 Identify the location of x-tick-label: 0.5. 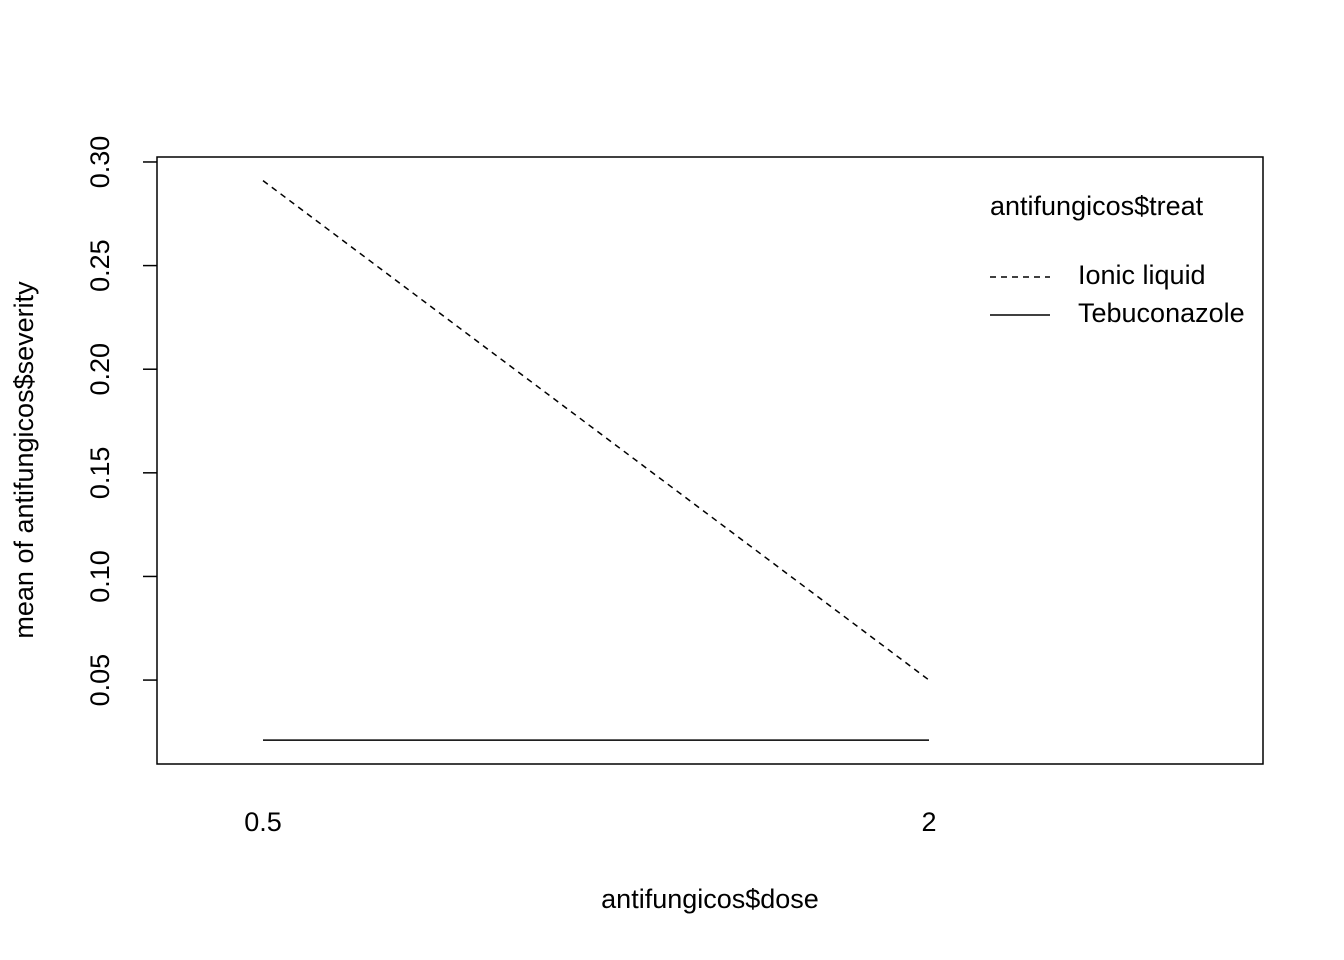
(263, 822).